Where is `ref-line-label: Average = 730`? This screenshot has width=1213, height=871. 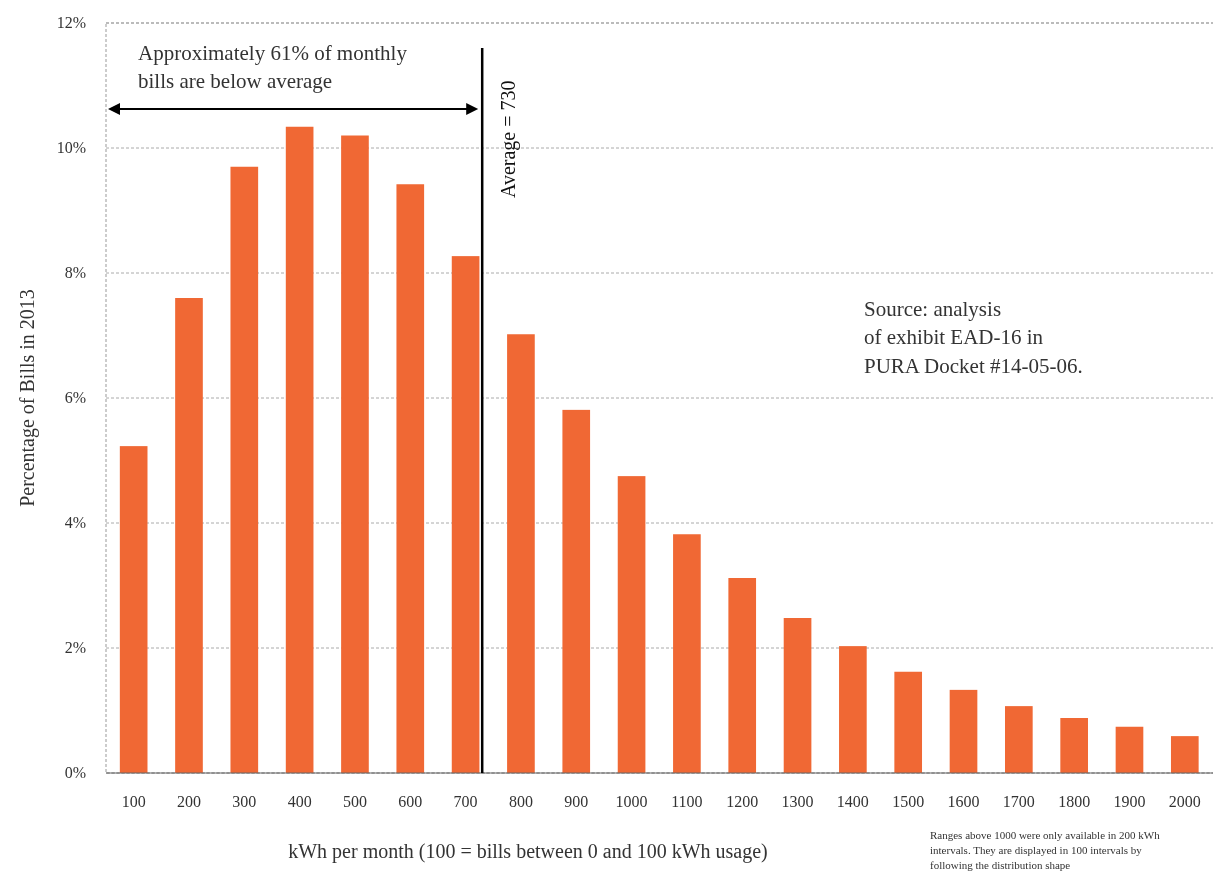
ref-line-label: Average = 730 is located at coordinates (509, 139).